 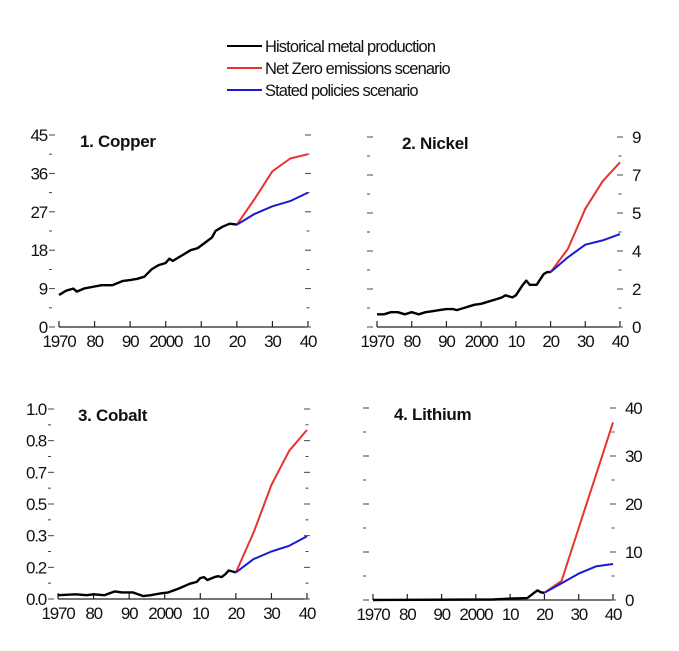 I want to click on y-tick-label: 20, so click(x=633, y=504).